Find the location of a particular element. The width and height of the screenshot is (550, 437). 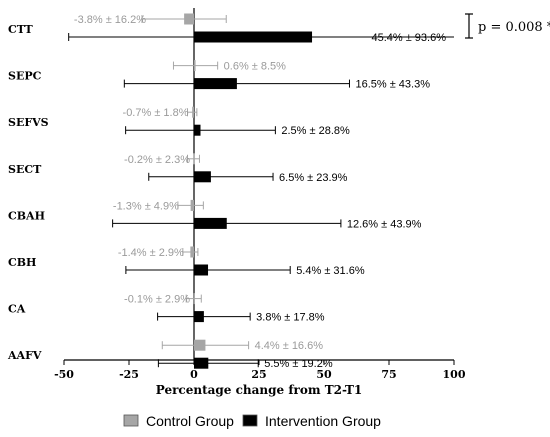

x-tick-label: 25 is located at coordinates (258, 374).